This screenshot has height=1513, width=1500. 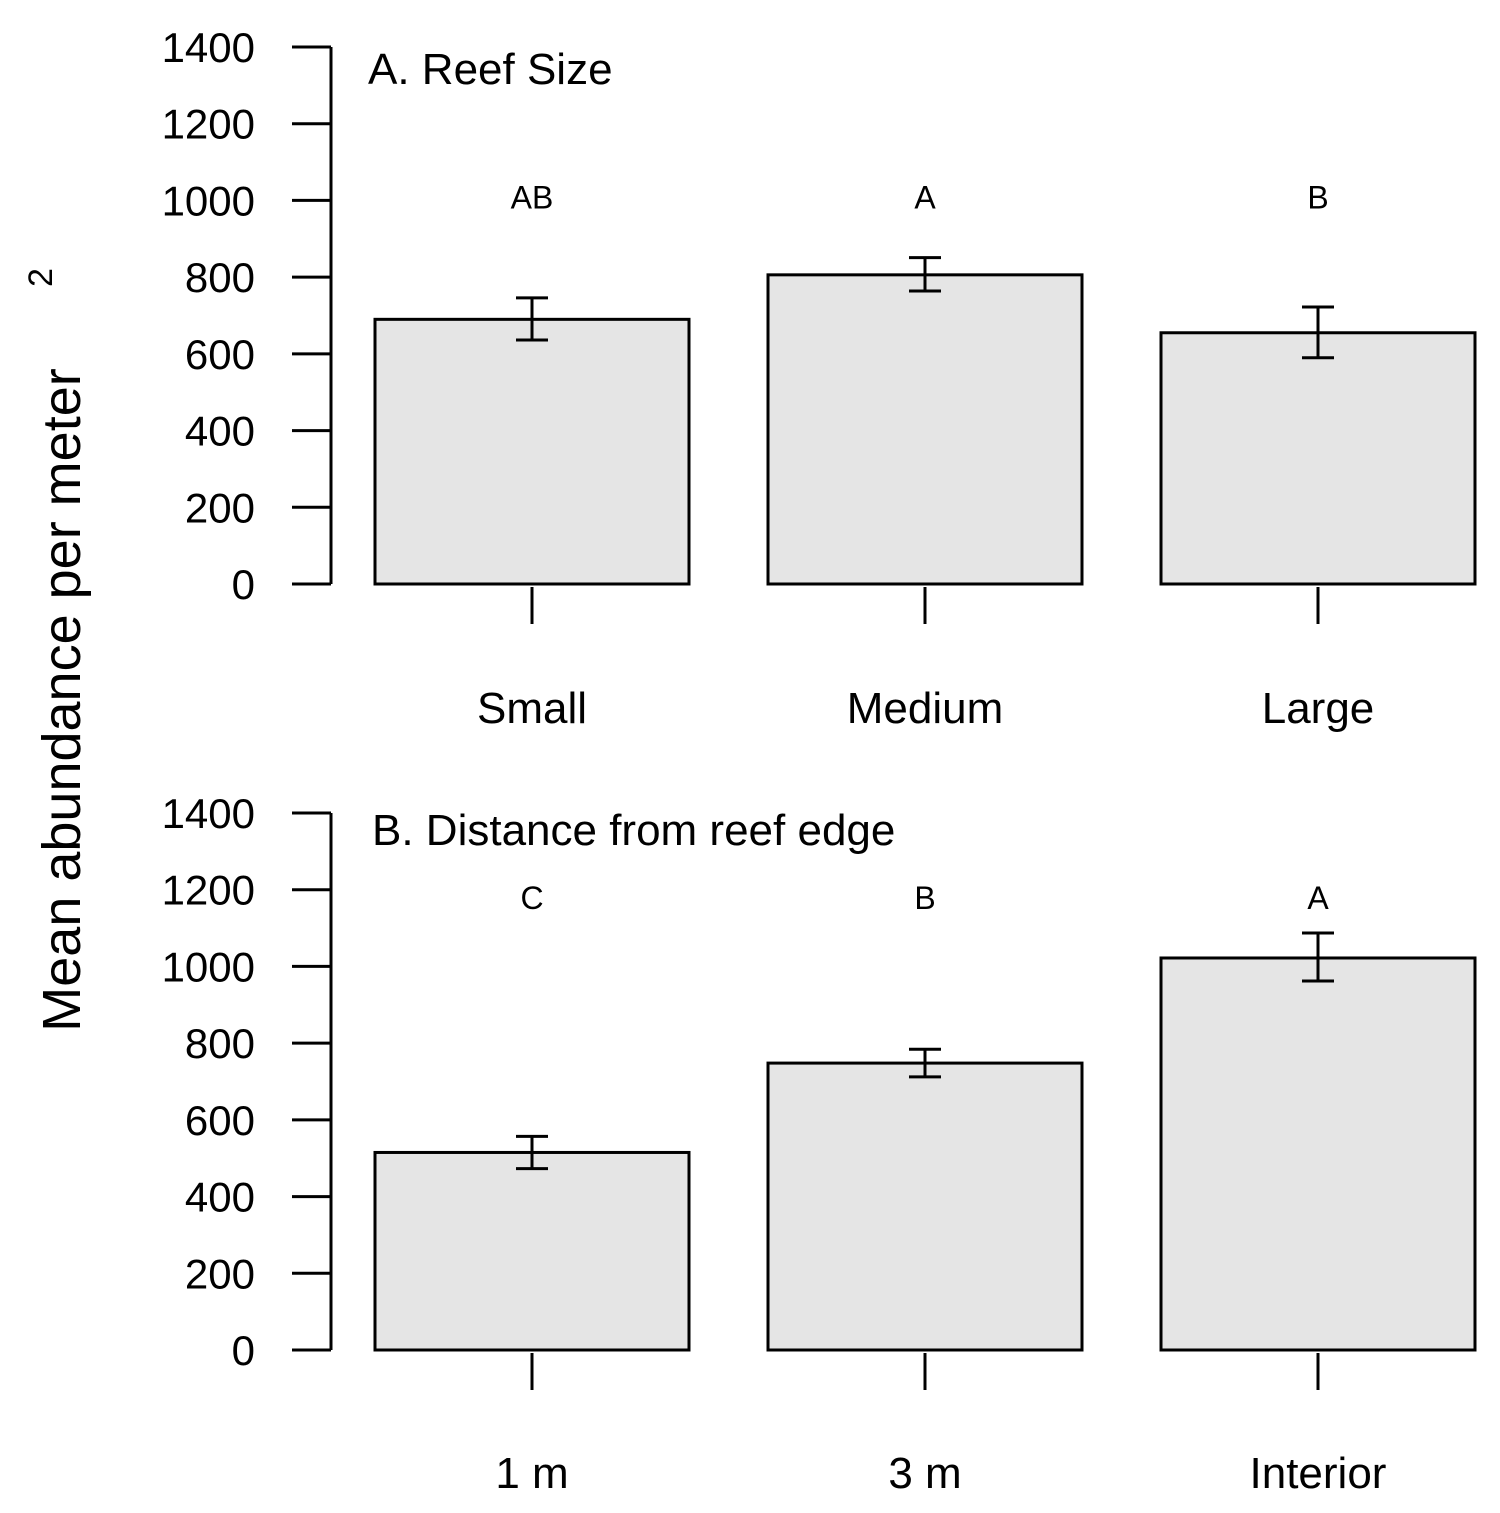 What do you see at coordinates (531, 1473) in the screenshot?
I see `category-label: 1 m` at bounding box center [531, 1473].